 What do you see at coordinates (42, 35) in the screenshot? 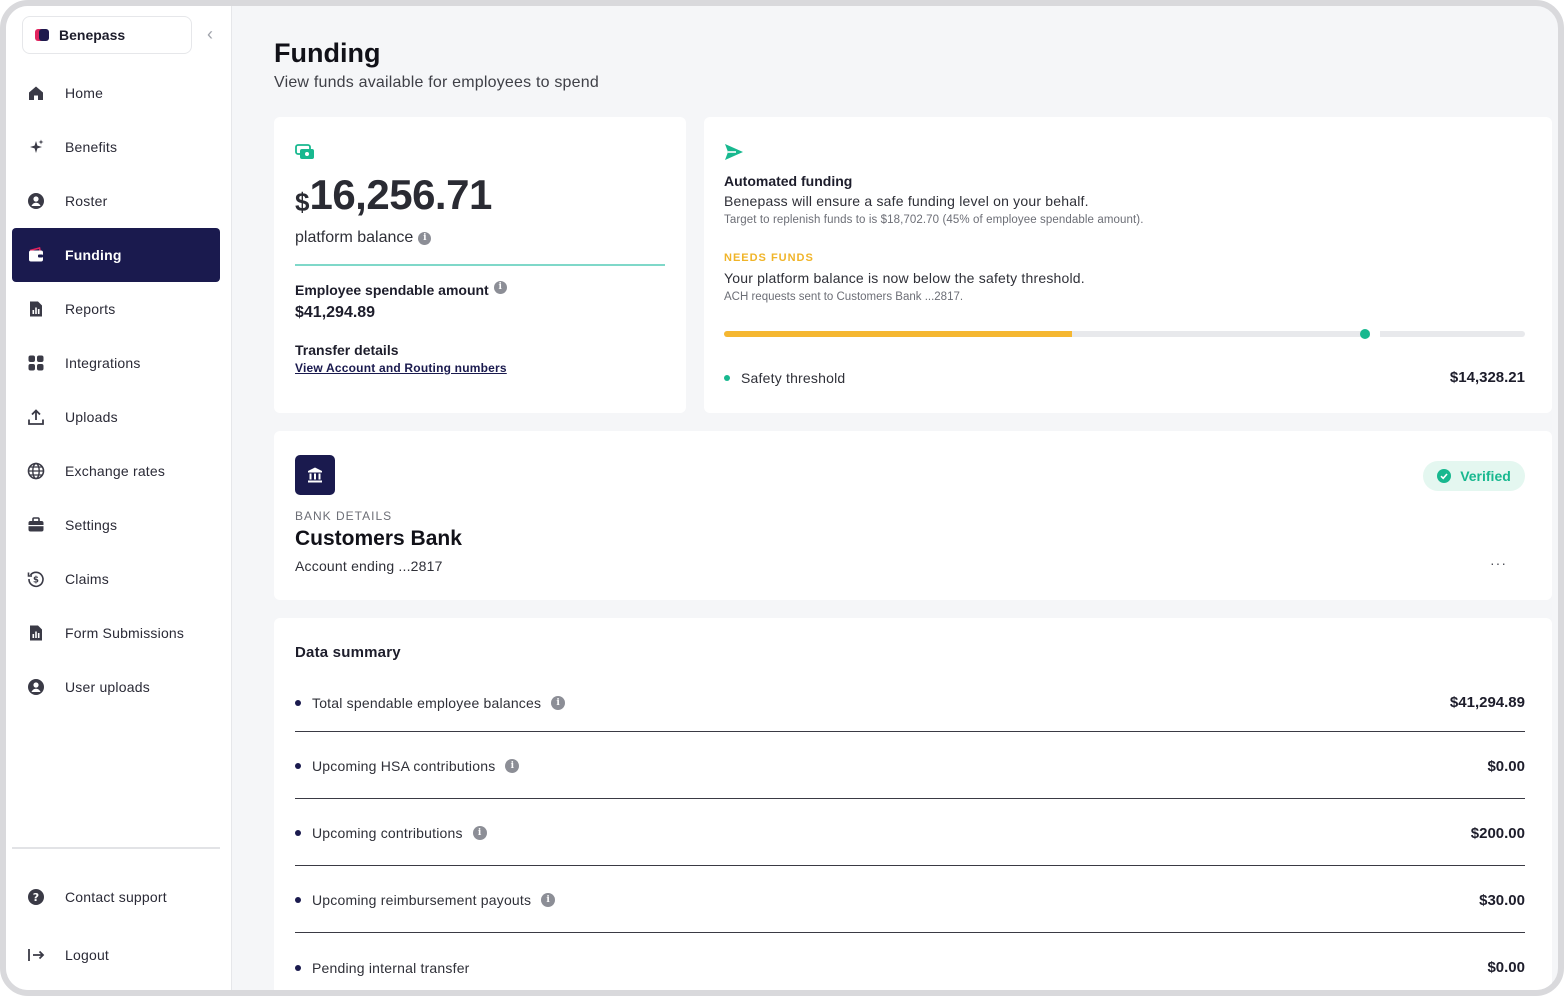
I see `benepass-logo-icon` at bounding box center [42, 35].